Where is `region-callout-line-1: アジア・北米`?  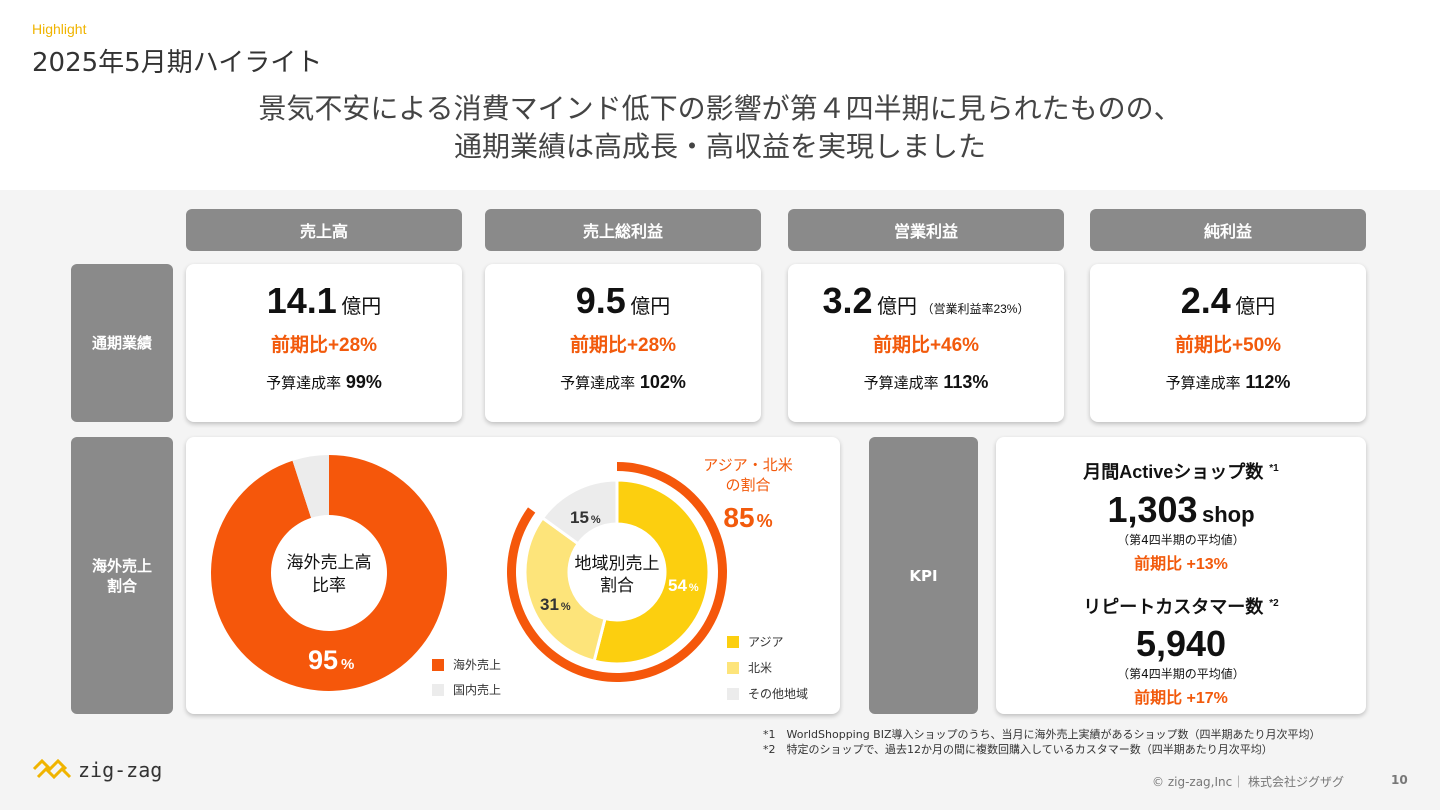
region-callout-line-1: アジア・北米 is located at coordinates (747, 465).